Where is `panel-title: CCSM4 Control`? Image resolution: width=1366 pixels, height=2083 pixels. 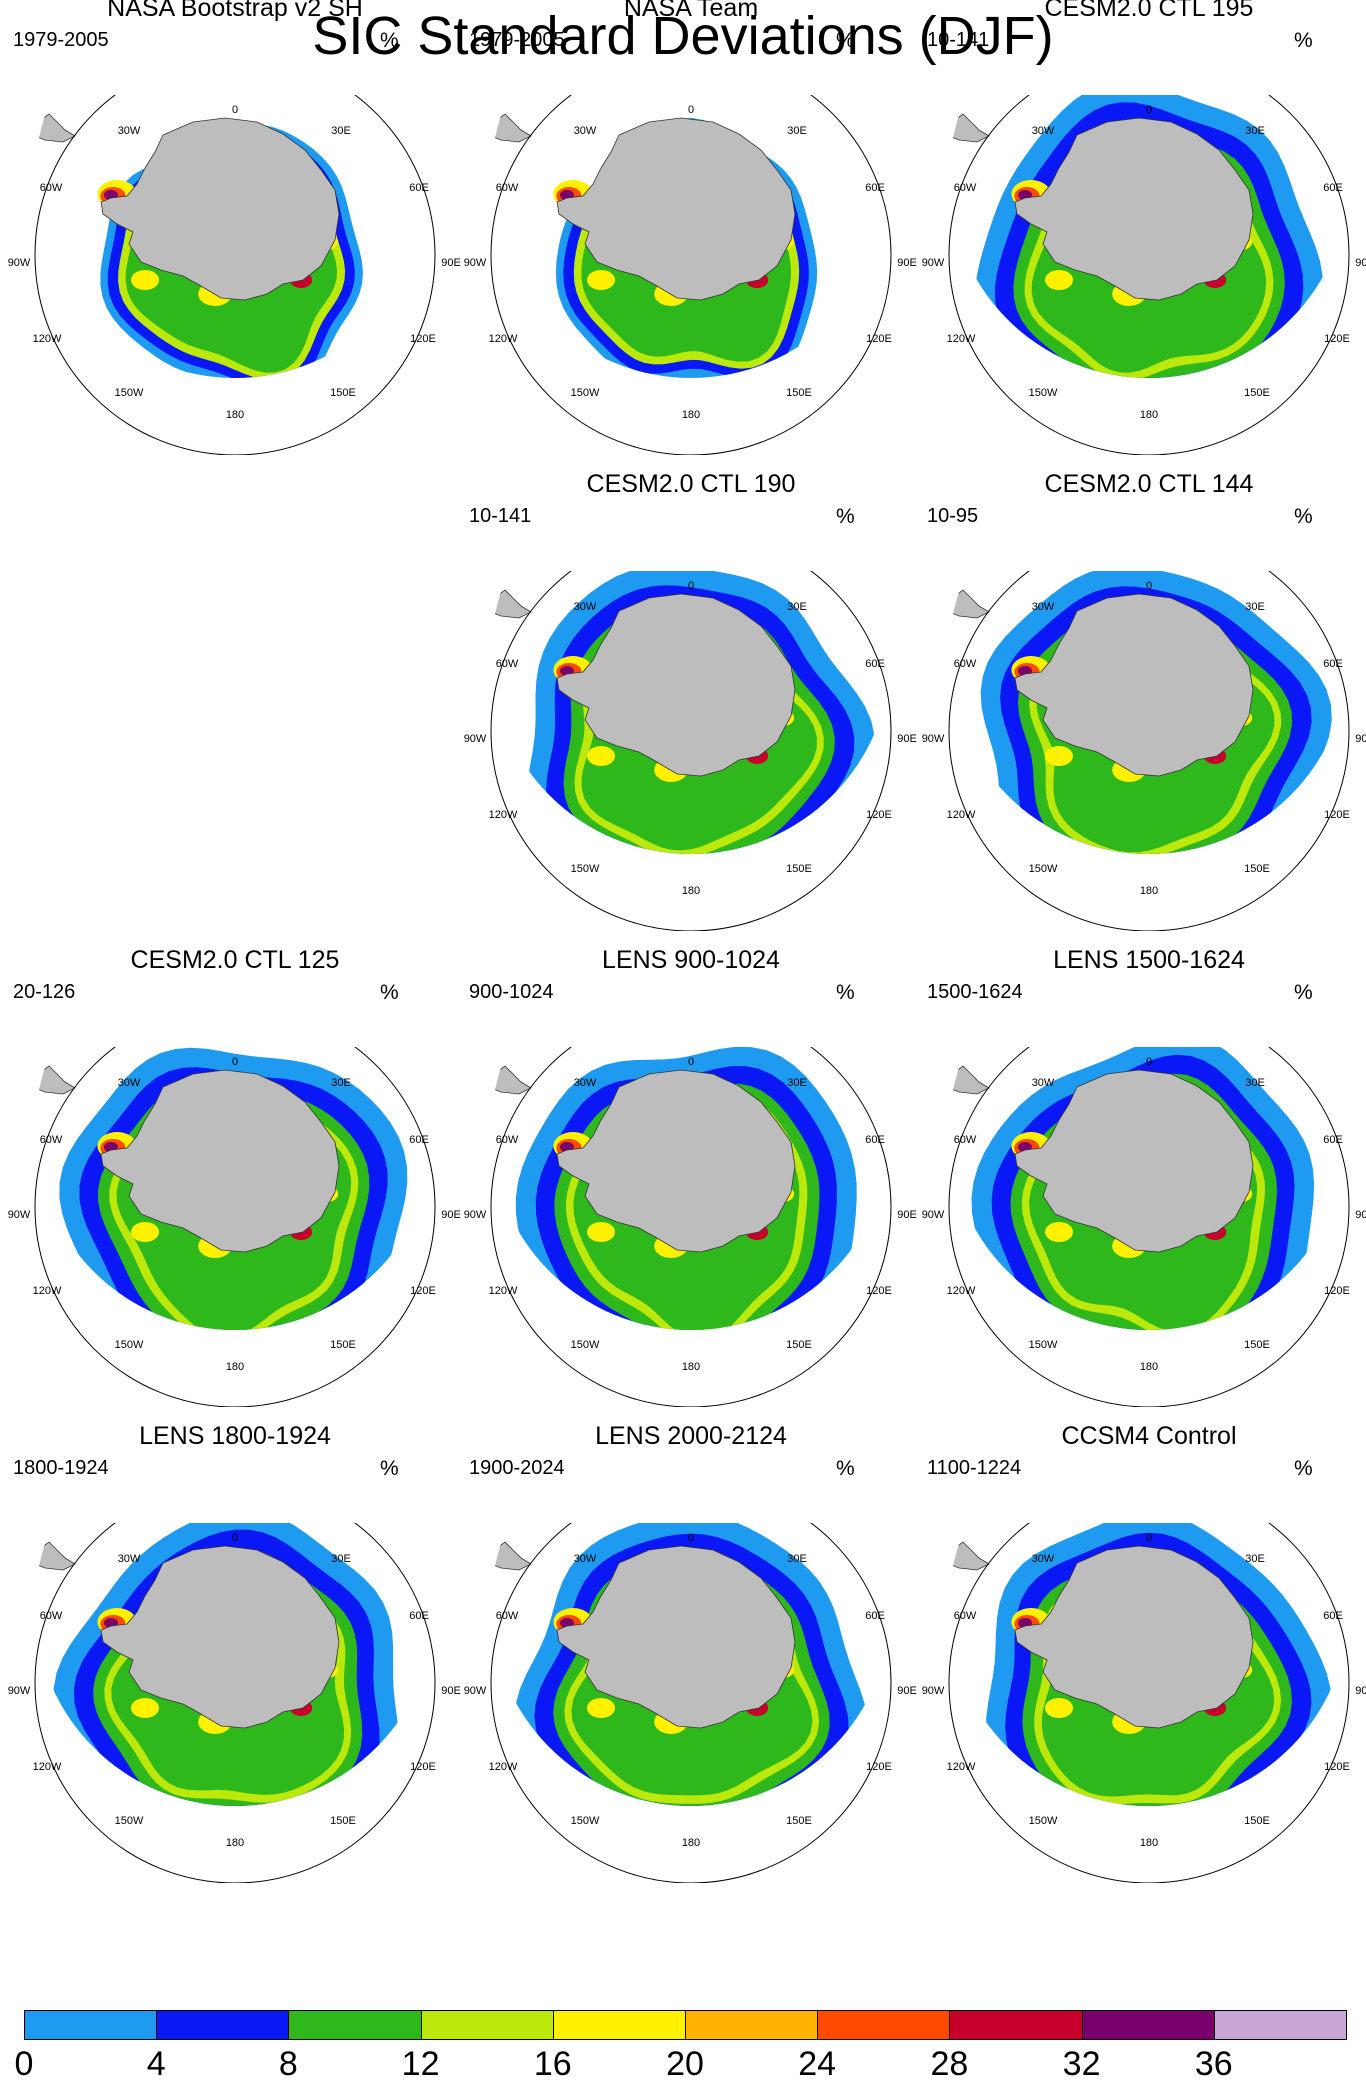 panel-title: CCSM4 Control is located at coordinates (1149, 1436).